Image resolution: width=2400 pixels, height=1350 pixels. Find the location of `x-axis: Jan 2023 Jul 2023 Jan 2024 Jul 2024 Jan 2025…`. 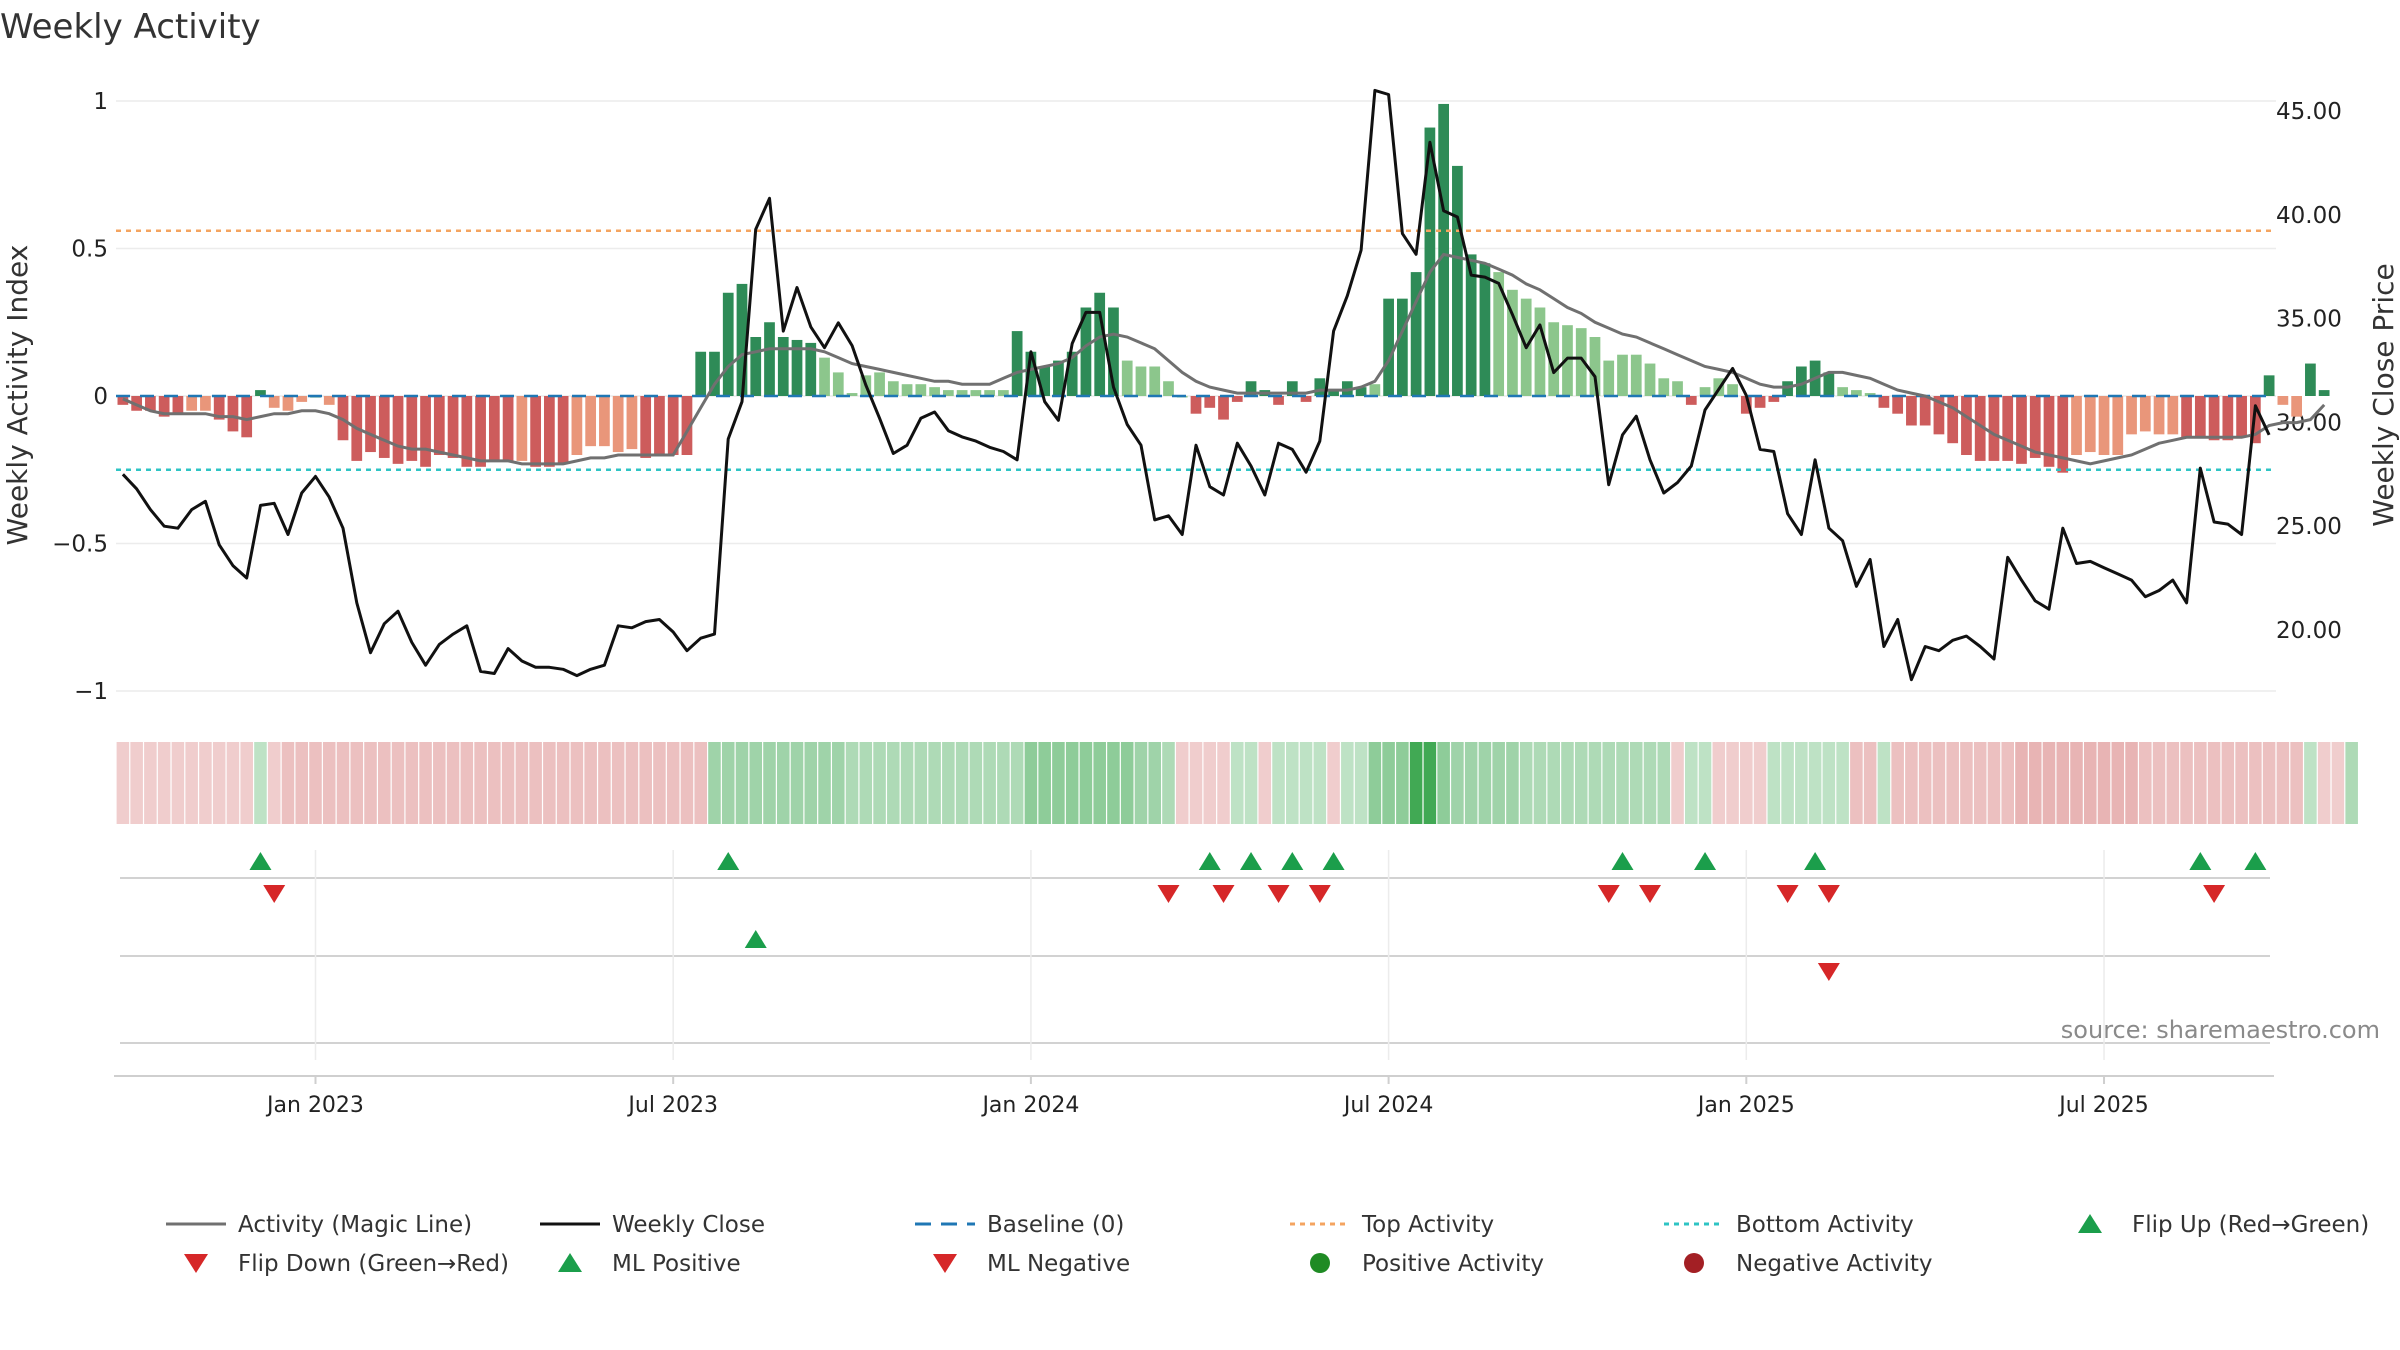

x-axis: Jan 2023 Jul 2023 Jan 2024 Jul 2024 Jan 2025… is located at coordinates (1194, 1096).